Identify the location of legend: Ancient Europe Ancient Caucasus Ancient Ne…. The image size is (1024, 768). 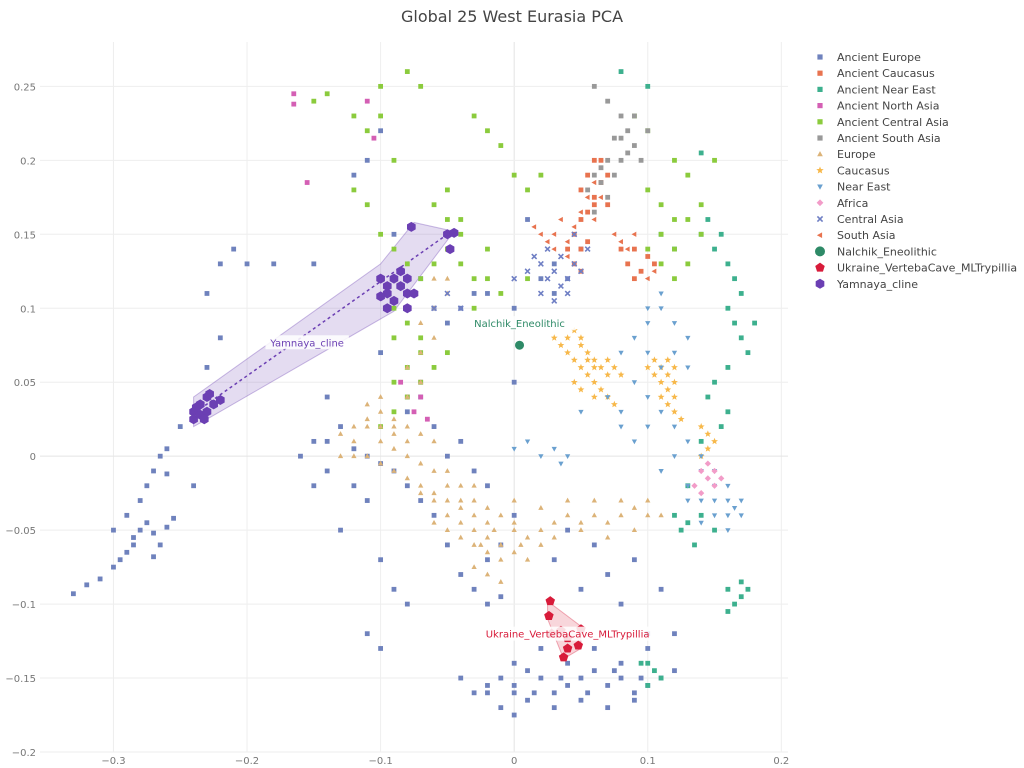
(916, 171).